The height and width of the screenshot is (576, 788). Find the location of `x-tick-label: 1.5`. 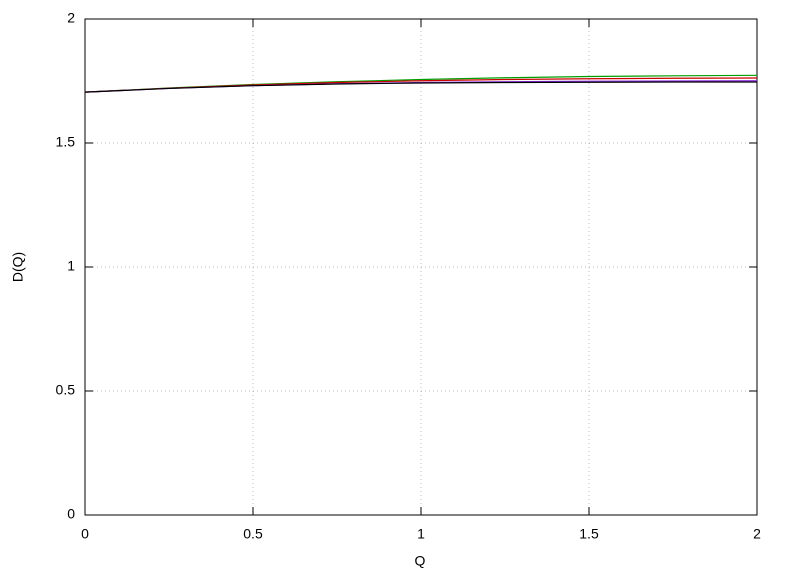

x-tick-label: 1.5 is located at coordinates (589, 534).